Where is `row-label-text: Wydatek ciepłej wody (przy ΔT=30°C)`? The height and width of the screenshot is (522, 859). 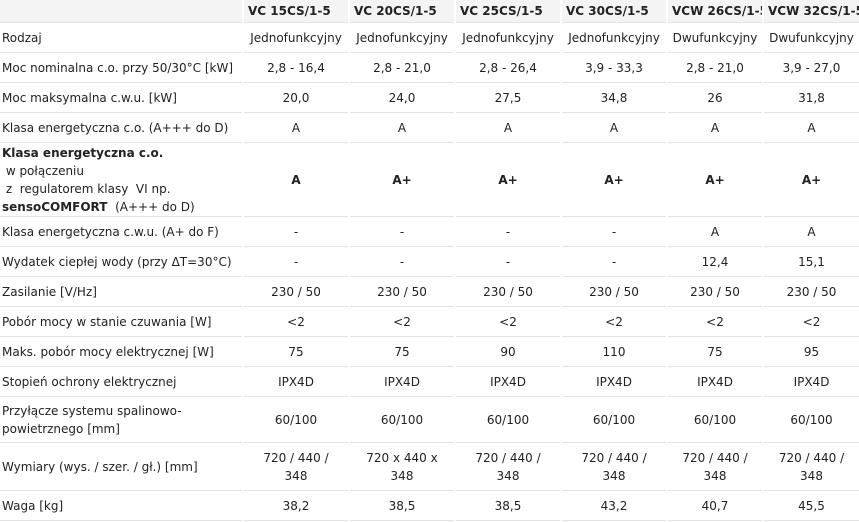 row-label-text: Wydatek ciepłej wody (przy ΔT=30°C) is located at coordinates (117, 262).